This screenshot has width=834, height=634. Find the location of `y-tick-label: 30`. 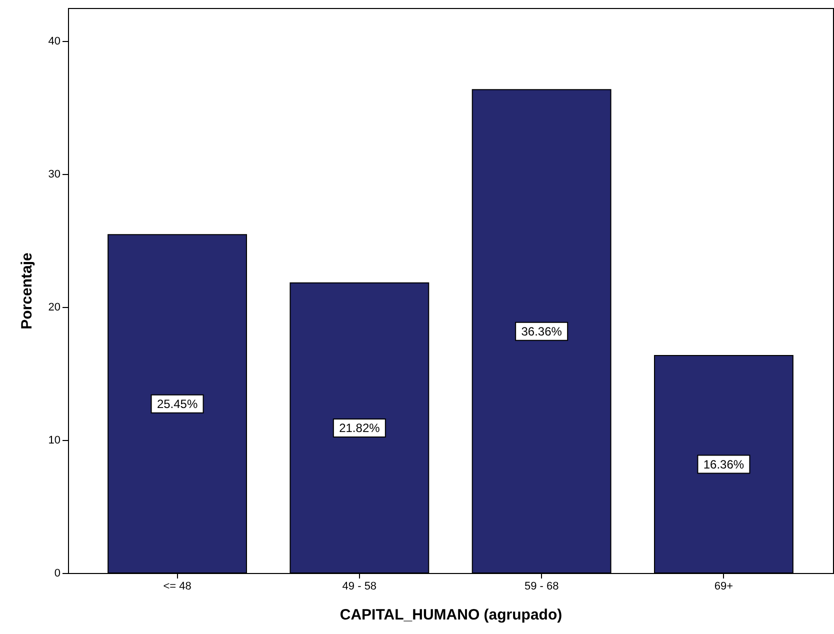

y-tick-label: 30 is located at coordinates (54, 174).